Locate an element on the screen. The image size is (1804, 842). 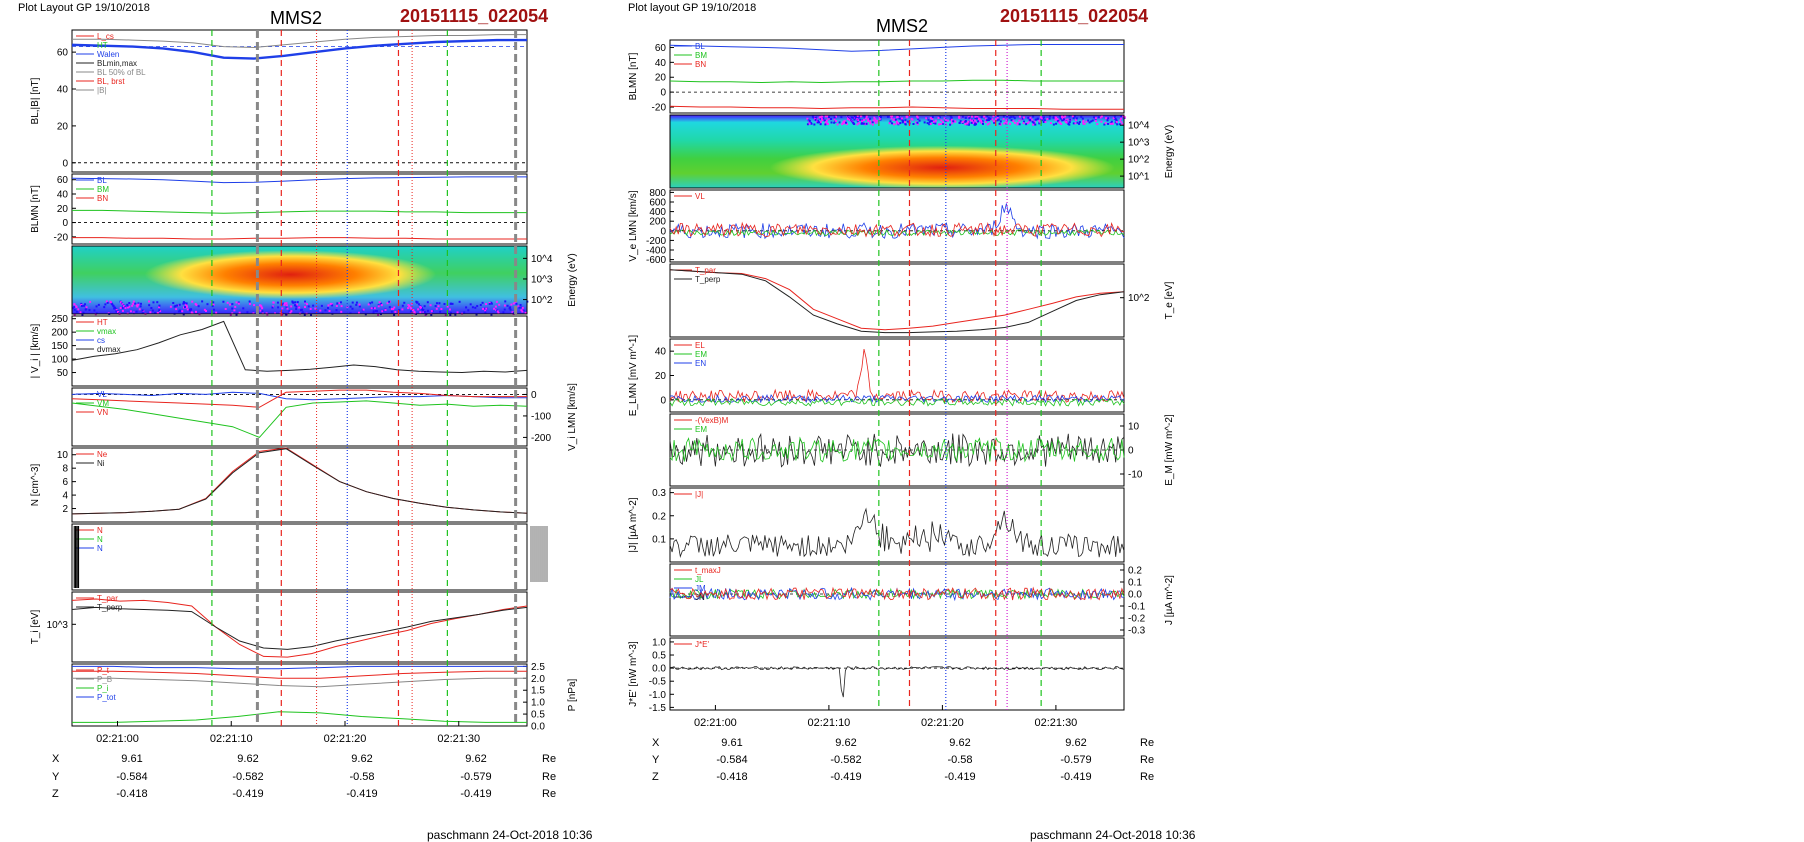
left-panel-p is located at coordinates (299, 695).